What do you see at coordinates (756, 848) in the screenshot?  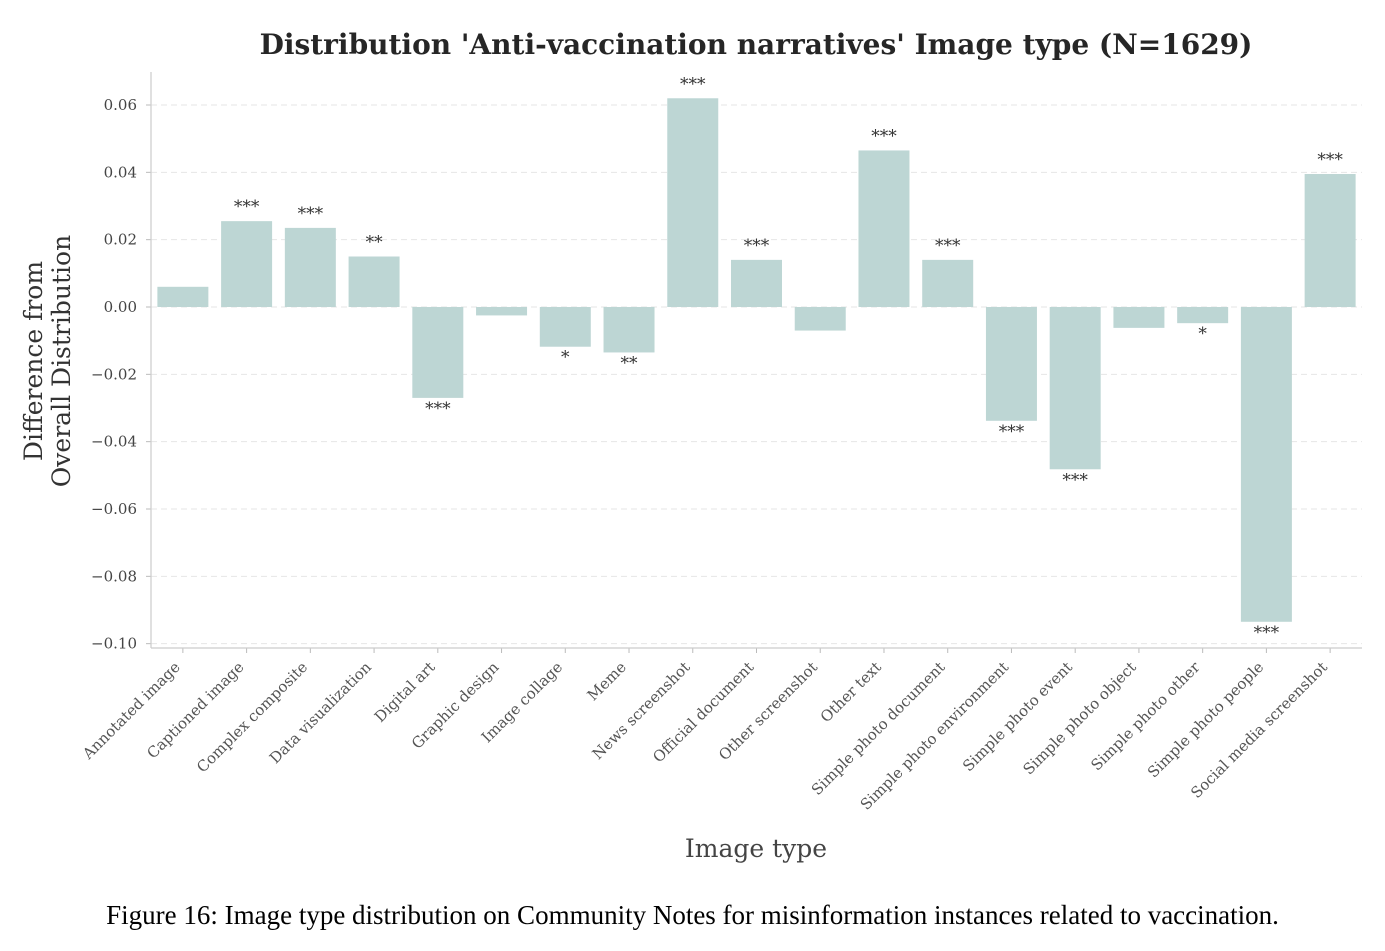 I see `x-axis-label: Image type` at bounding box center [756, 848].